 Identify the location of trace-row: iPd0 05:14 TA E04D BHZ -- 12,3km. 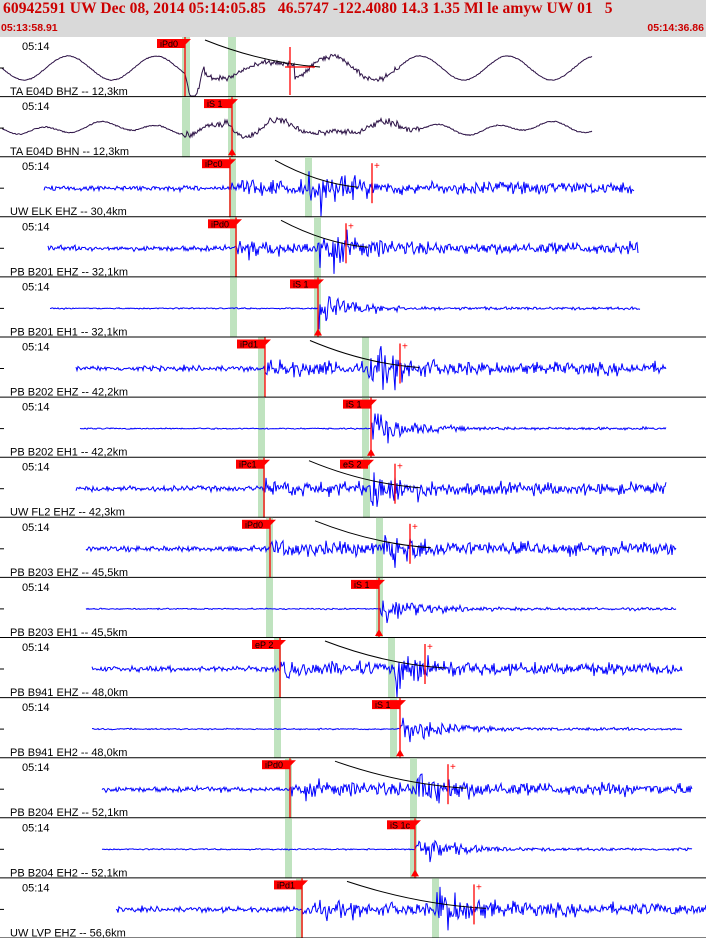
(353, 67).